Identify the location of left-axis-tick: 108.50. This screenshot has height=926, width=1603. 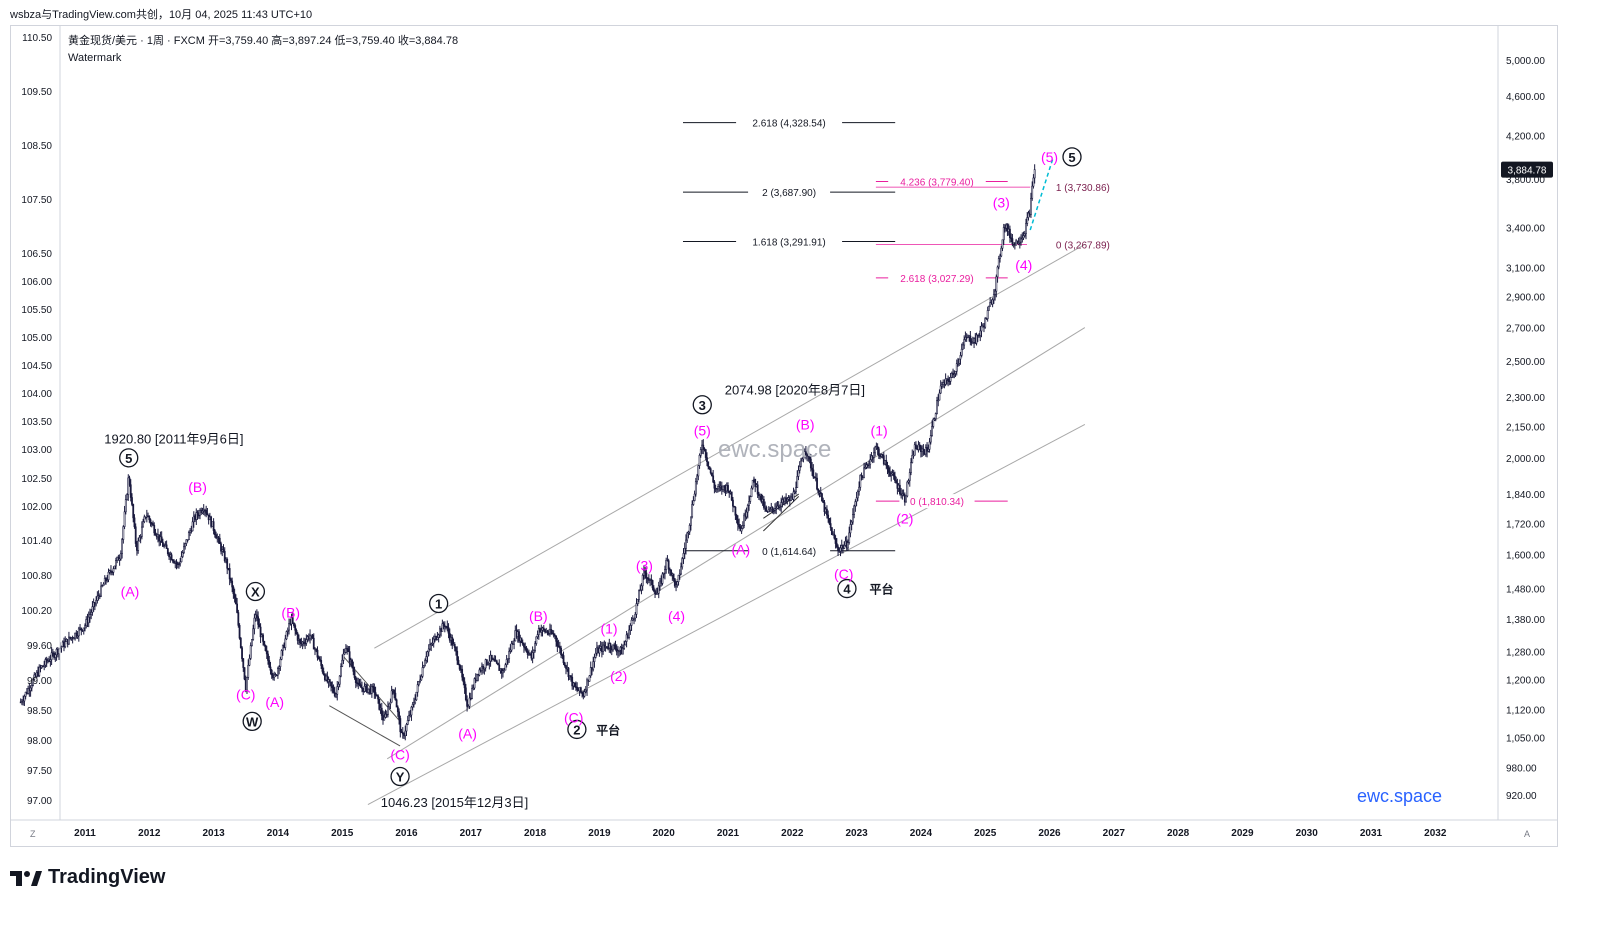
(36, 146).